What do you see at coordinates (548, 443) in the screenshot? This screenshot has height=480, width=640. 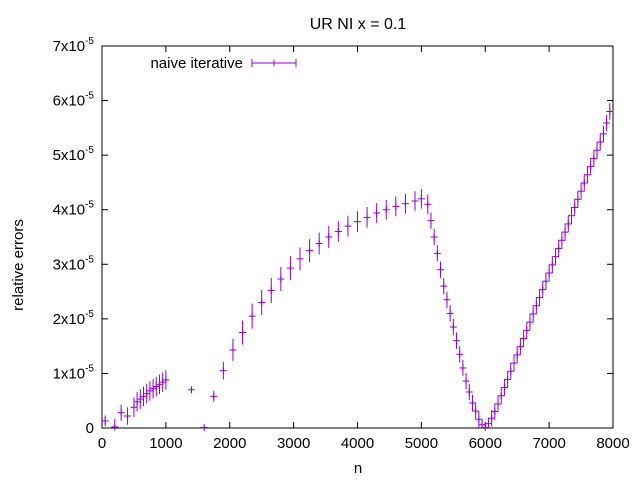 I see `x-tick-label: 7000` at bounding box center [548, 443].